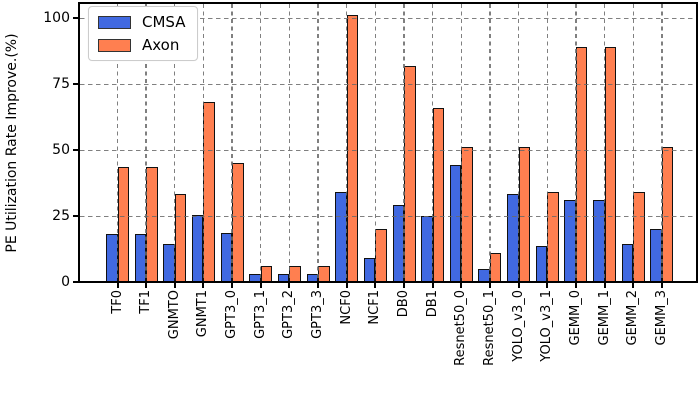 The width and height of the screenshot is (700, 400). Describe the element at coordinates (197, 248) in the screenshot. I see `bar-cmsa-GNMT1` at that location.